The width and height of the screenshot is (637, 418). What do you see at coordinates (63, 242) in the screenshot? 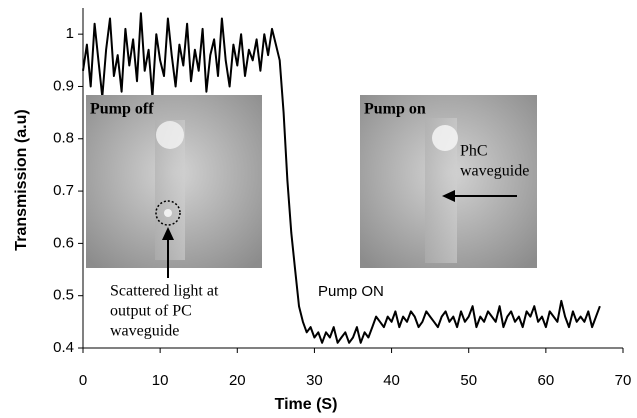
I see `y-tick-label: 0.6` at bounding box center [63, 242].